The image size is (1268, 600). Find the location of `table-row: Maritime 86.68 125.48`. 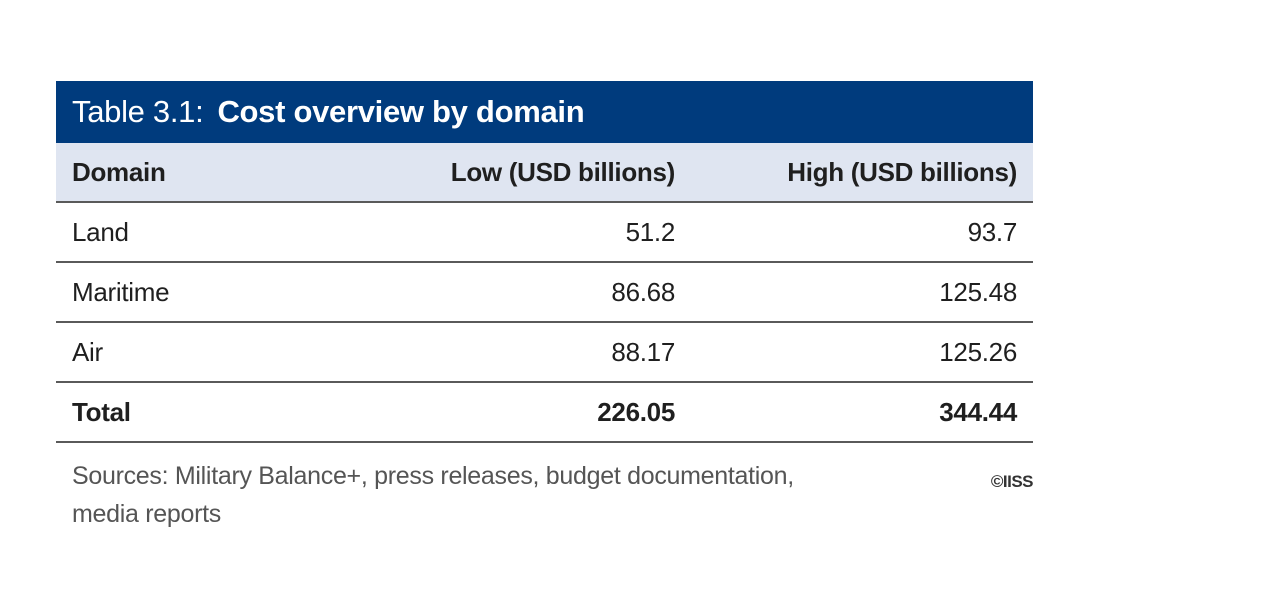

table-row: Maritime 86.68 125.48 is located at coordinates (544, 292).